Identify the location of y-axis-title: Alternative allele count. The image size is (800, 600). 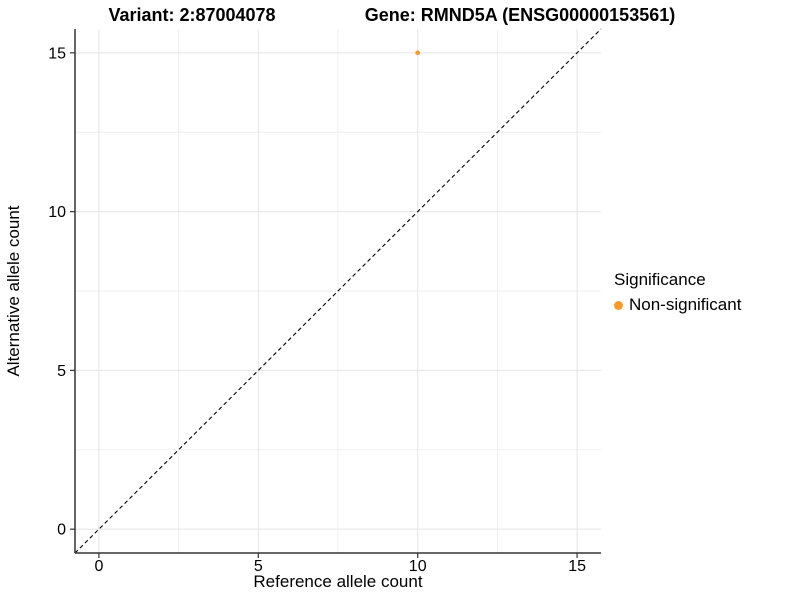
(13, 291).